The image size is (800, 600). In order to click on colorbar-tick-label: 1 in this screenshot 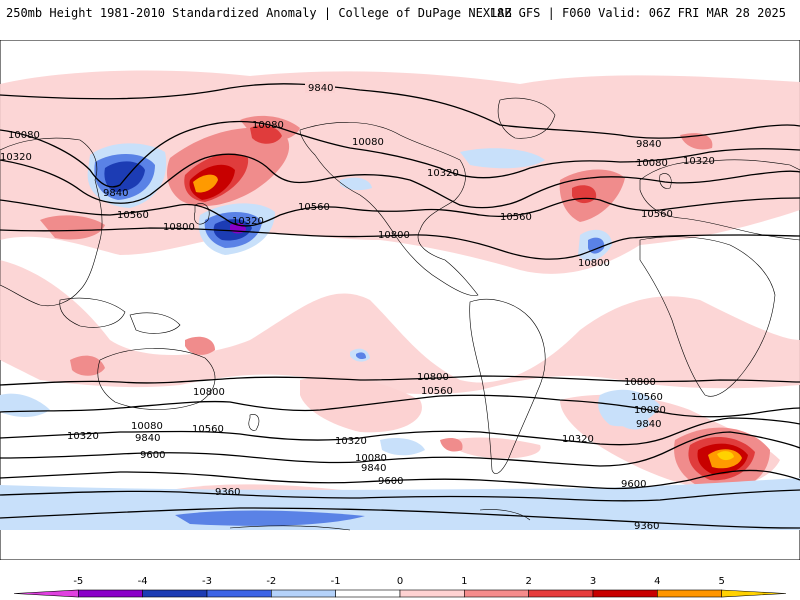, I will do `click(464, 581)`.